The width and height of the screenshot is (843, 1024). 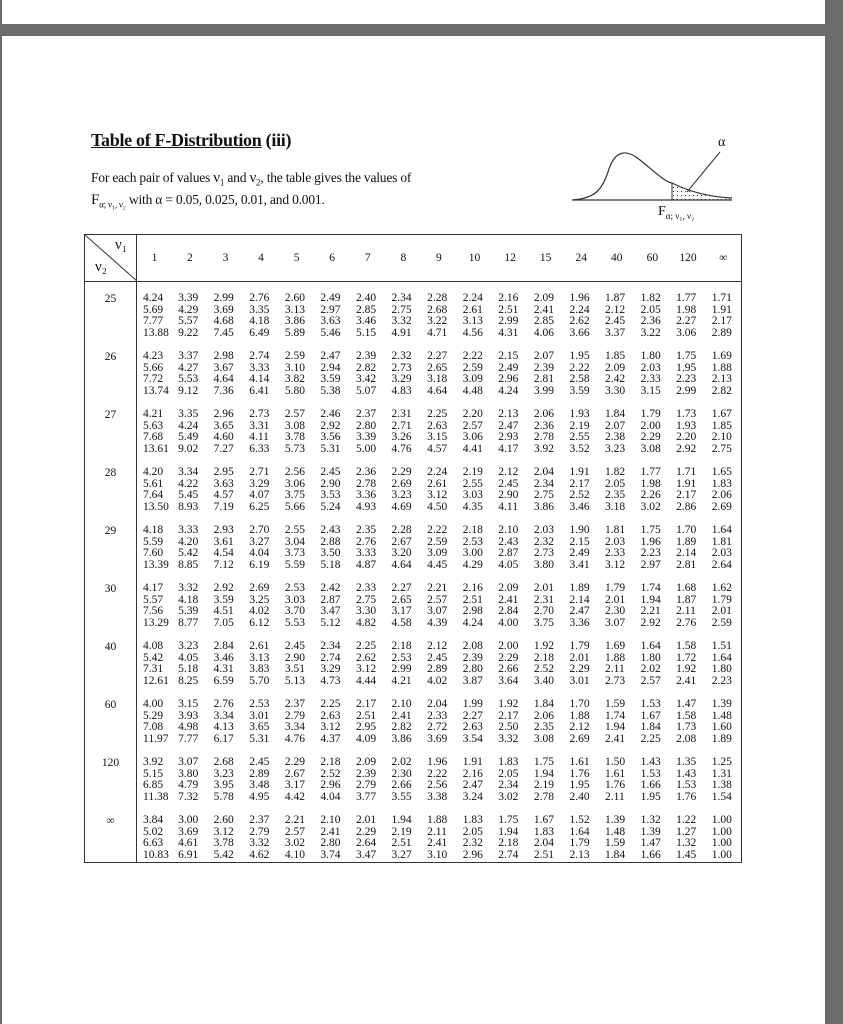 What do you see at coordinates (261, 601) in the screenshot?
I see `value-cell: 2.69 3.25 4.02 6.12` at bounding box center [261, 601].